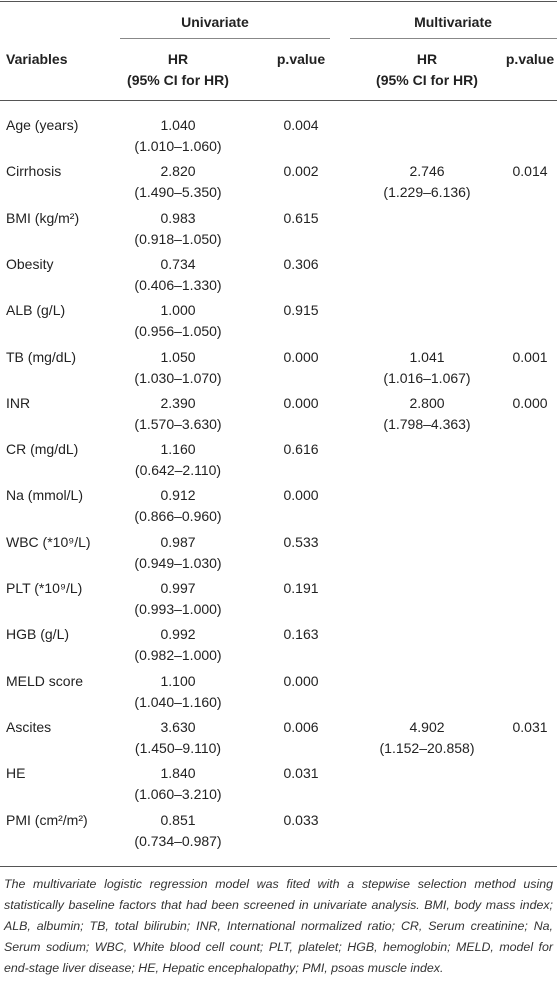 Image resolution: width=557 pixels, height=1002 pixels. I want to click on p-value: 0.533, so click(301, 541).